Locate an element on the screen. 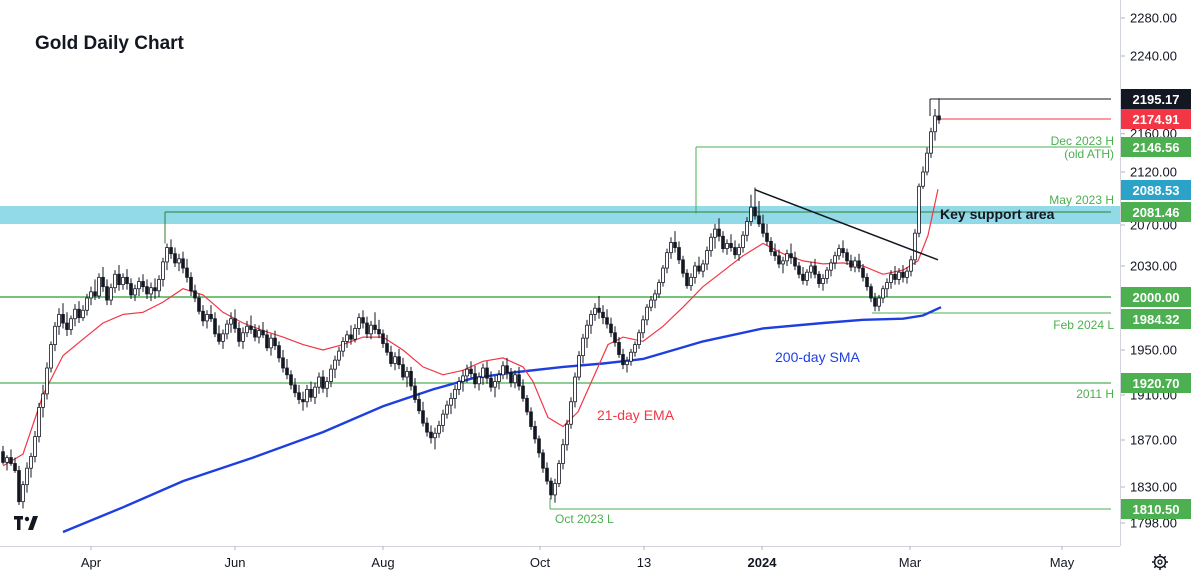 Image resolution: width=1200 pixels, height=581 pixels. x-axis: Apr Jun Aug Oct 13 2024 Mar May is located at coordinates (578, 558).